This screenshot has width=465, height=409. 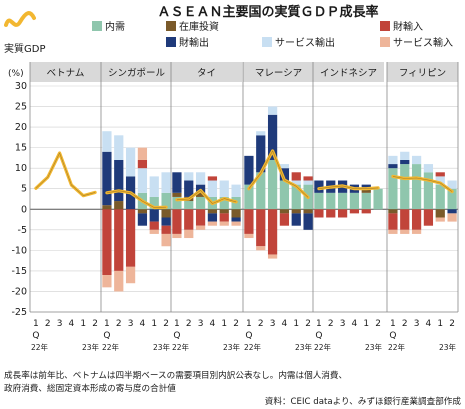 I want to click on bar-sm-p2-q2, so click(x=119, y=281).